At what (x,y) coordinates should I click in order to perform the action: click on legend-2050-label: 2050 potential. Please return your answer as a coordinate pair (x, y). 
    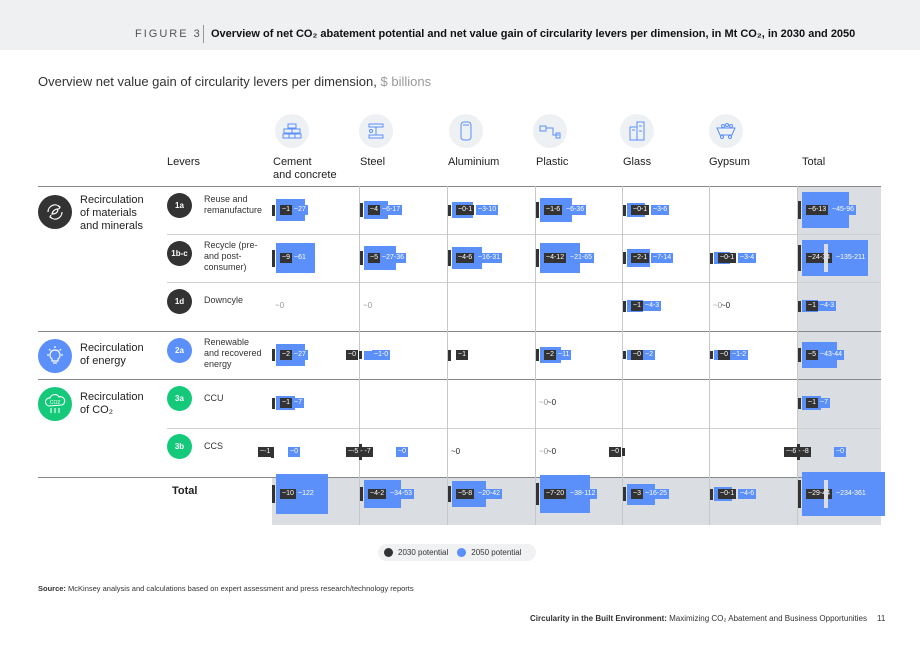
    Looking at the image, I should click on (496, 552).